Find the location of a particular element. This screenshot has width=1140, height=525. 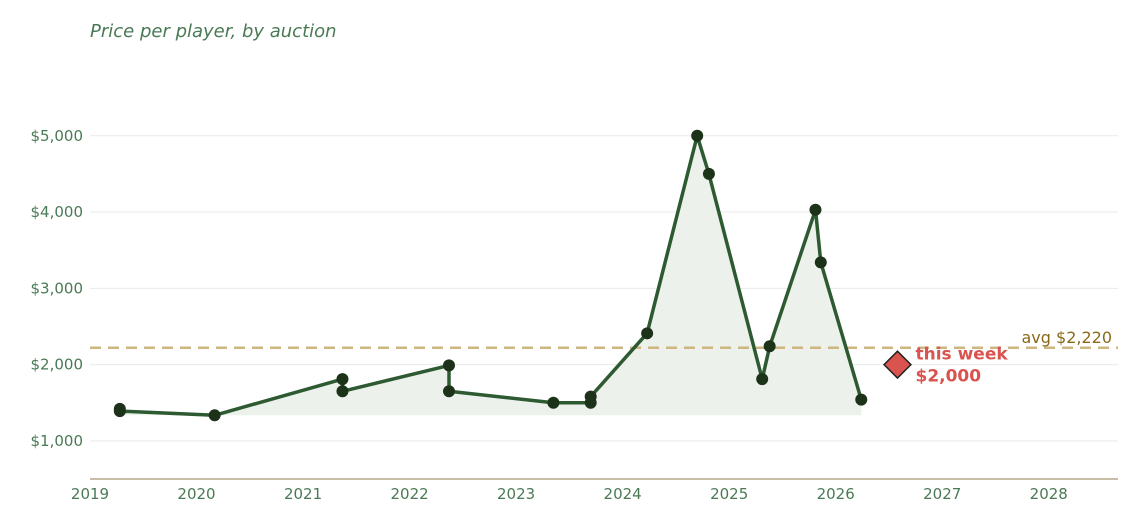

this-week-marker is located at coordinates (897, 365).